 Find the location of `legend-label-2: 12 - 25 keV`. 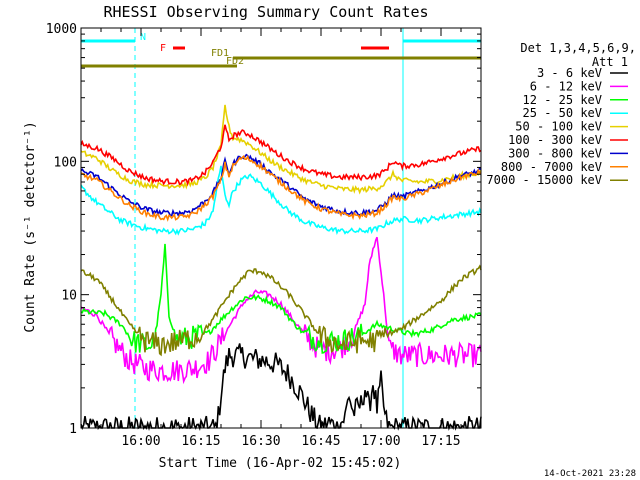

legend-label-2: 12 - 25 keV is located at coordinates (562, 100).